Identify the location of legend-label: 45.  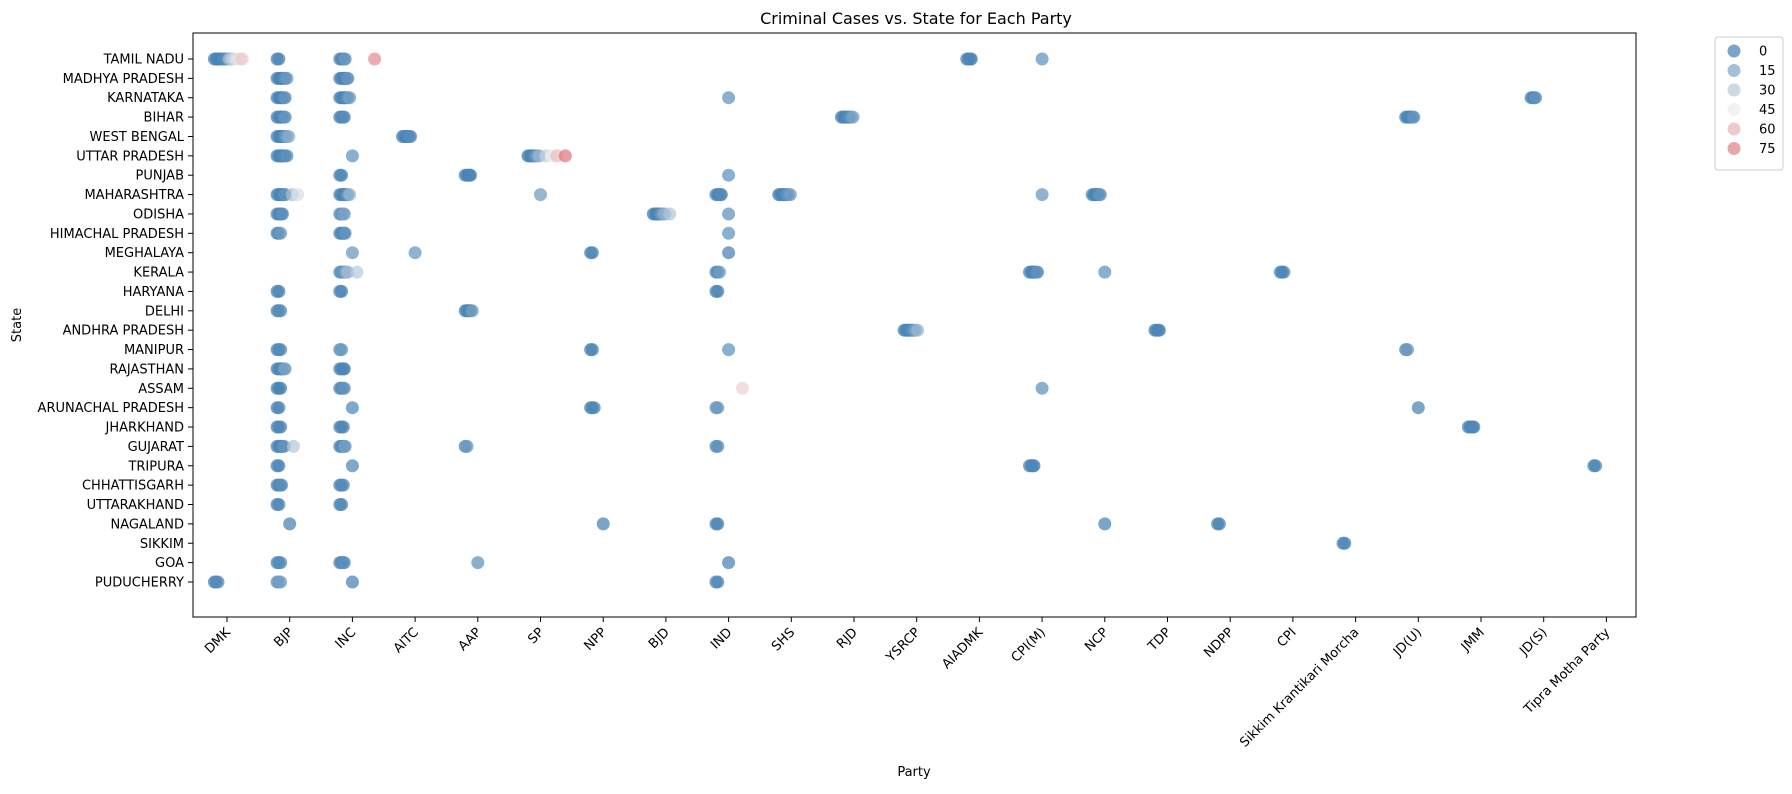
(1767, 110).